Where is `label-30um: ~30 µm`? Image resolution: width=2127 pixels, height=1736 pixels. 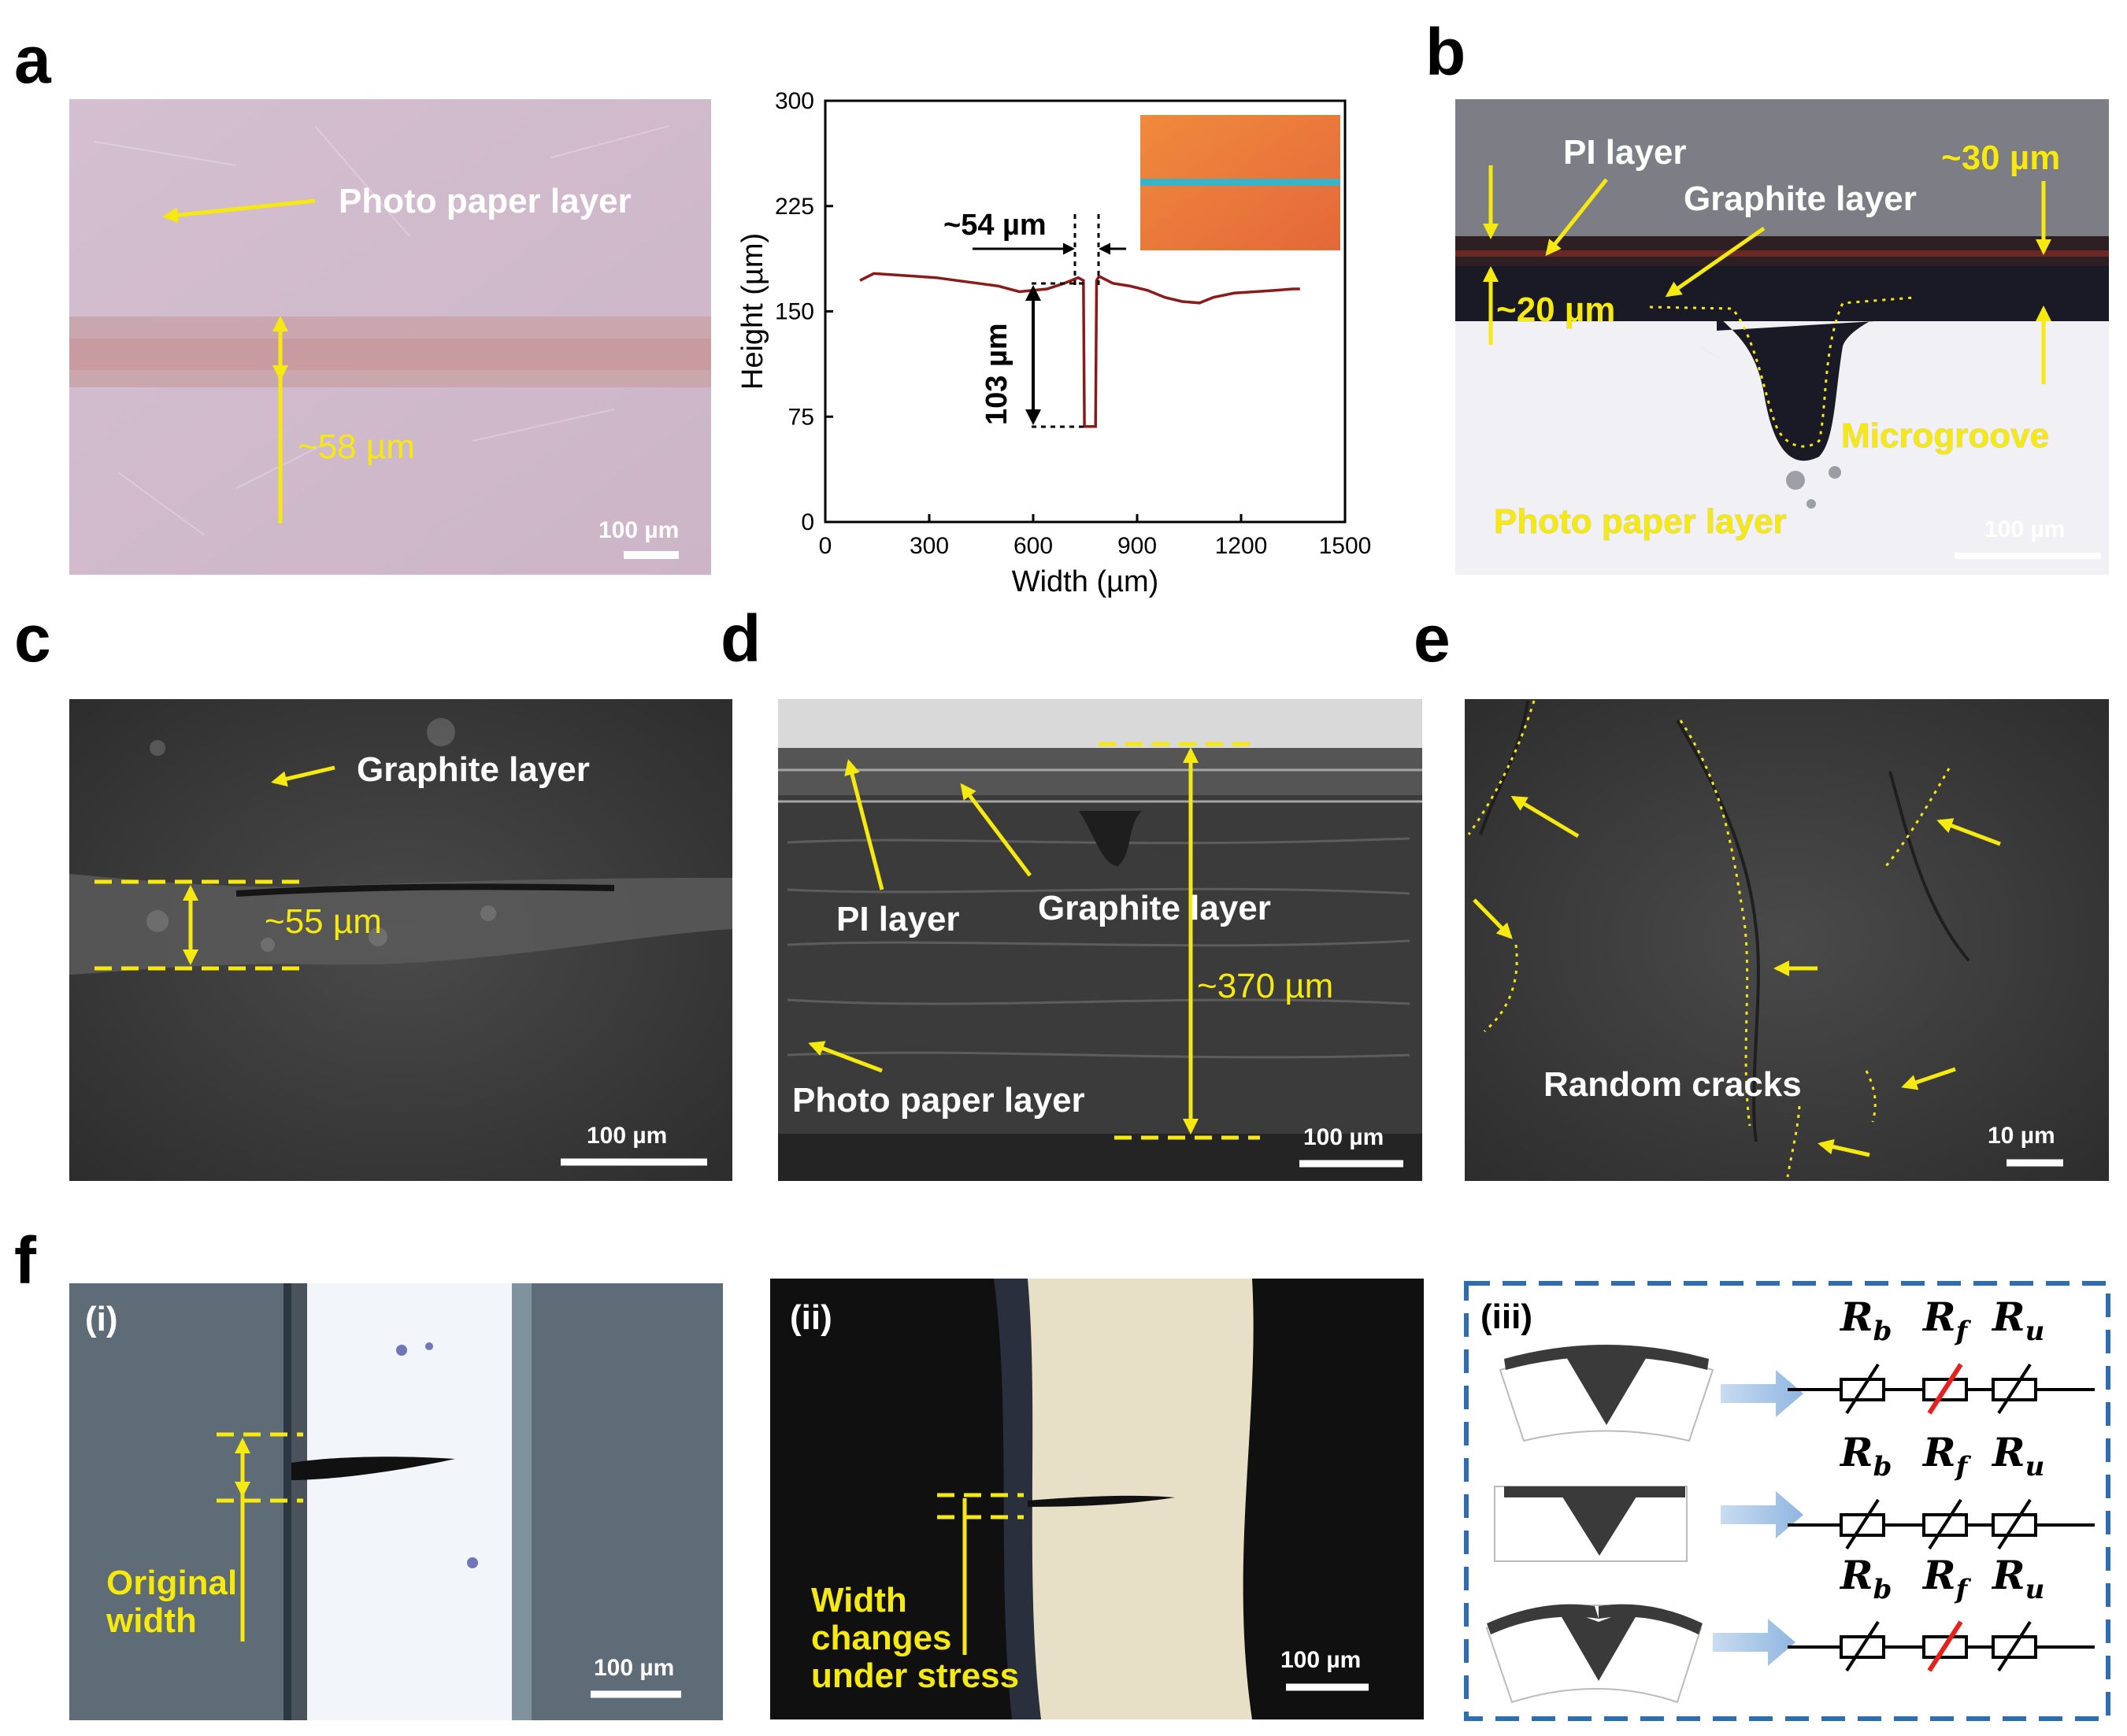
label-30um: ~30 µm is located at coordinates (2000, 158).